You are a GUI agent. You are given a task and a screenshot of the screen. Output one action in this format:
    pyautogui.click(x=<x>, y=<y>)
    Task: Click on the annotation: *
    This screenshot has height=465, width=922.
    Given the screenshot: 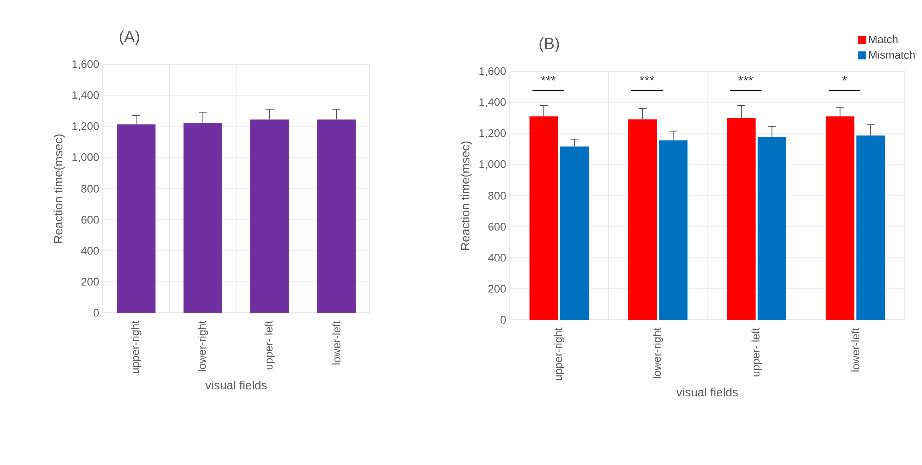 What is the action you would take?
    pyautogui.click(x=845, y=78)
    